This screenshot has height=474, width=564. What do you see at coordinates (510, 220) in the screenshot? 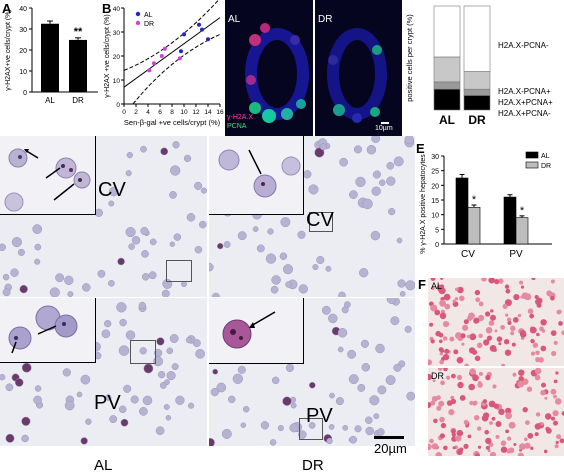
I see `bar-e-pv-al` at bounding box center [510, 220].